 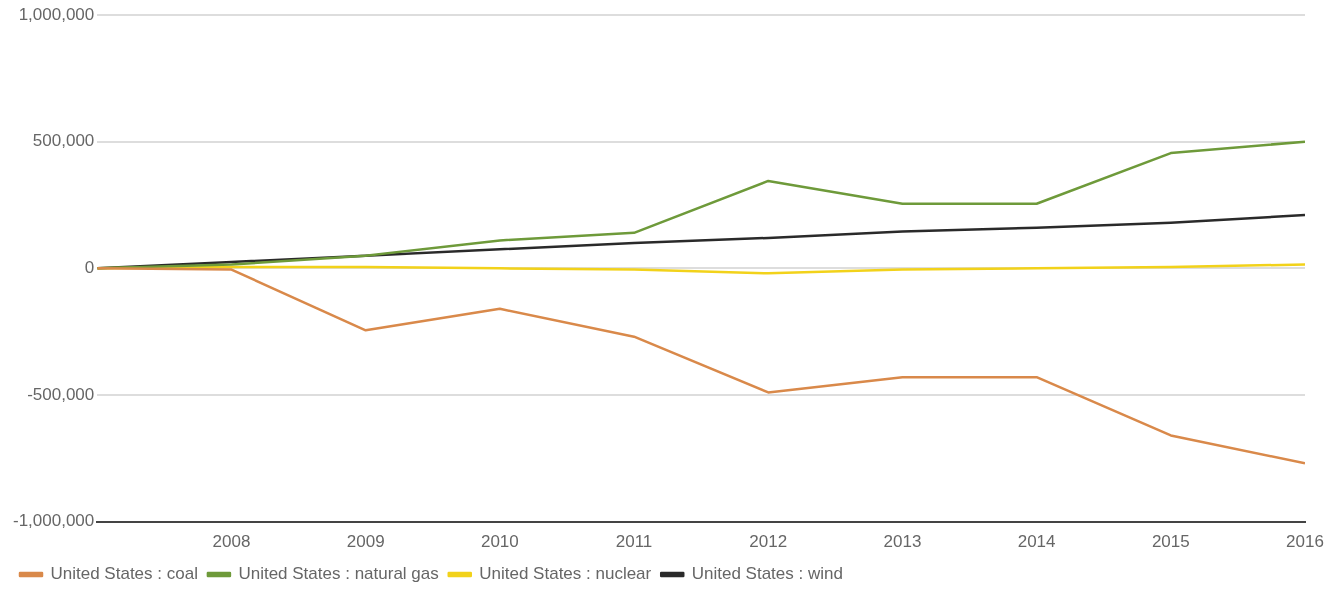 I want to click on x-tick-label: 2014, so click(x=1036, y=542).